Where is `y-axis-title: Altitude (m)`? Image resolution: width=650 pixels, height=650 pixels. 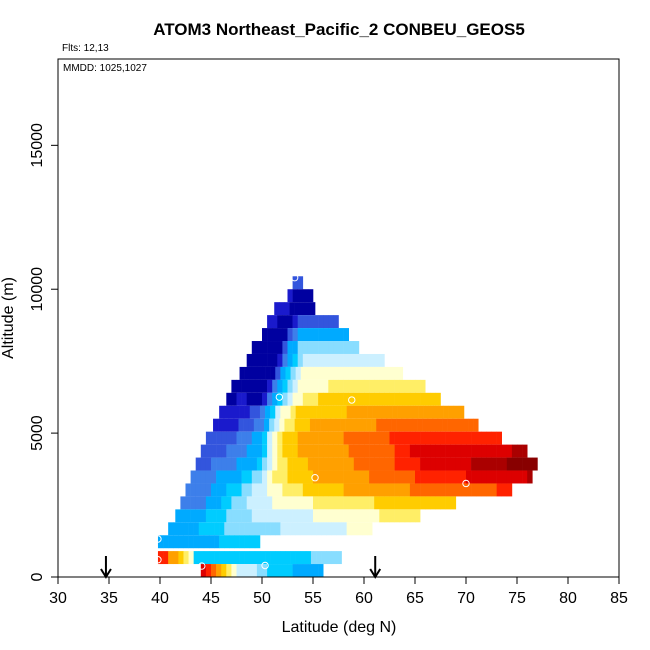
y-axis-title: Altitude (m) is located at coordinates (8, 318).